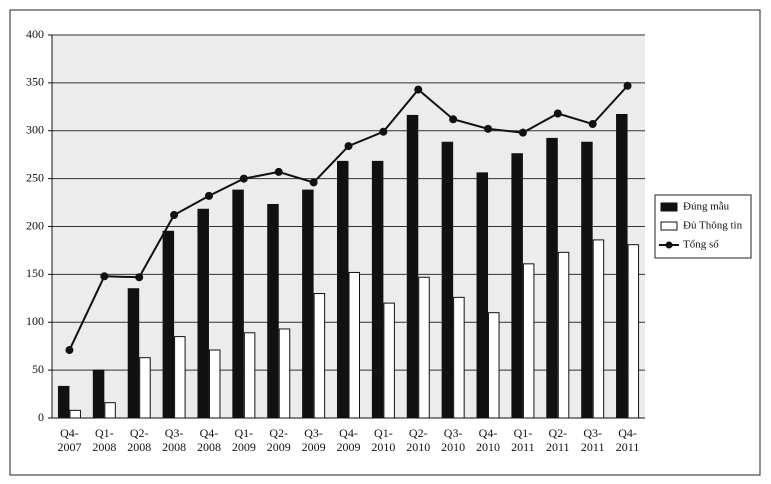  Describe the element at coordinates (558, 440) in the screenshot. I see `x-tick-label: Q2-2011` at that location.